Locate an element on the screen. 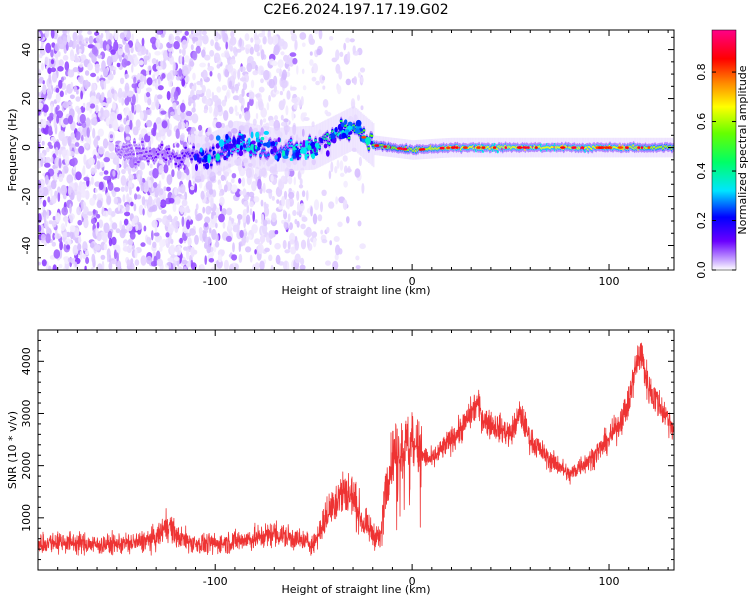  snr-xtick-label: 100 is located at coordinates (609, 581).